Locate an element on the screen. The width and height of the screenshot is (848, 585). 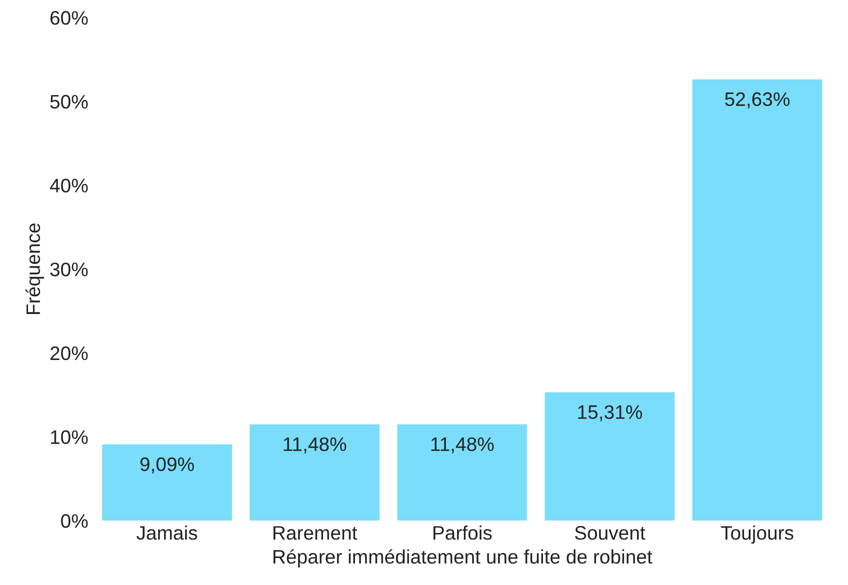
y-tick-label: 60% is located at coordinates (69, 18).